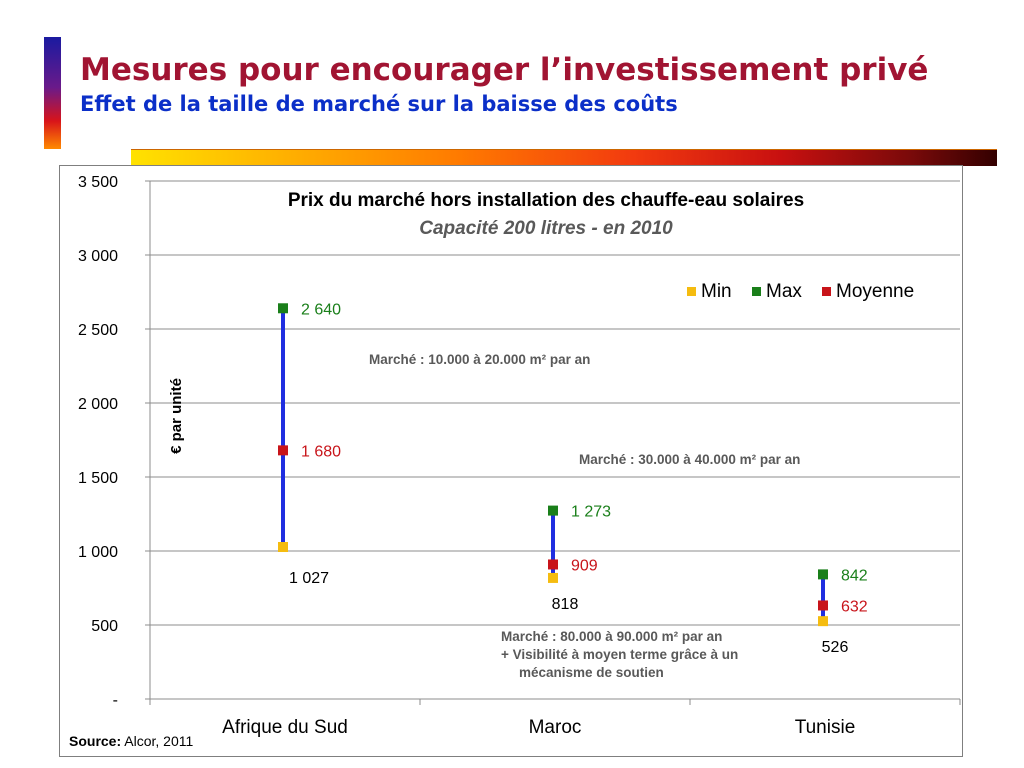 This screenshot has height=768, width=1024. What do you see at coordinates (159, 741) in the screenshot?
I see `source-value: Alcor, 2011` at bounding box center [159, 741].